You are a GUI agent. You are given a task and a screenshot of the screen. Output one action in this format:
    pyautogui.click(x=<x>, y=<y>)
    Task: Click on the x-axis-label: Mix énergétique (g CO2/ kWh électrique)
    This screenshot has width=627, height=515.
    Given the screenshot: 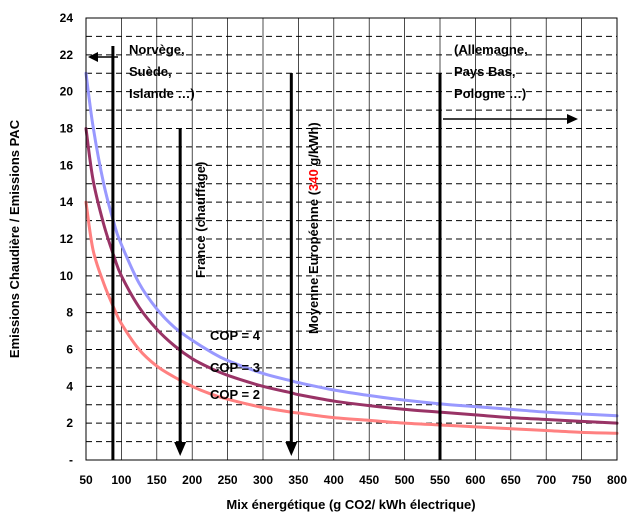 What is the action you would take?
    pyautogui.click(x=350, y=504)
    